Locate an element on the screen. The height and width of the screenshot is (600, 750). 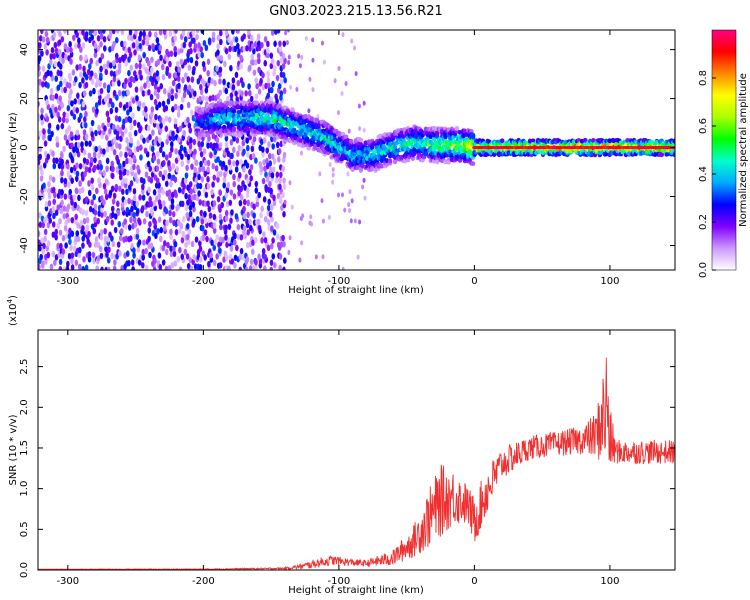
x-tick-label: -200 is located at coordinates (203, 581).